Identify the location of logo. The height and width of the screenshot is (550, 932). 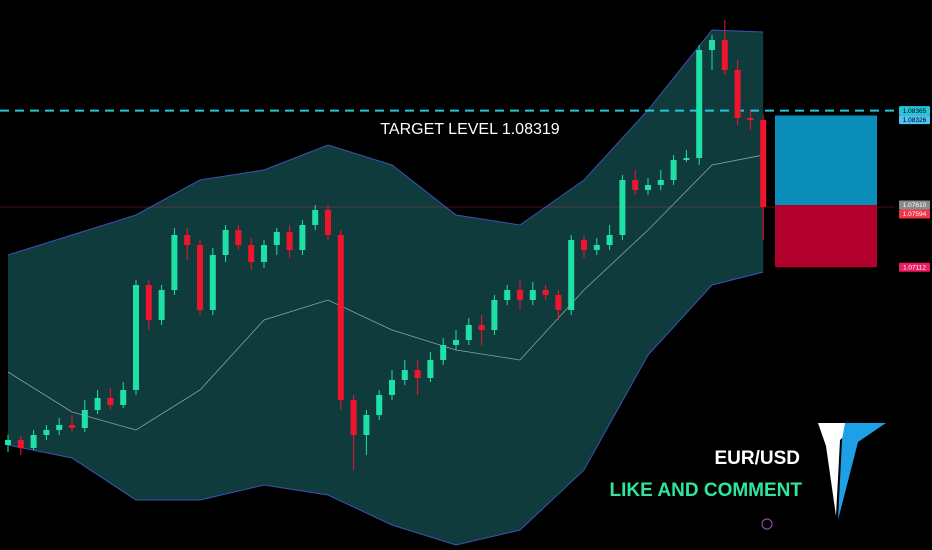
(852, 471).